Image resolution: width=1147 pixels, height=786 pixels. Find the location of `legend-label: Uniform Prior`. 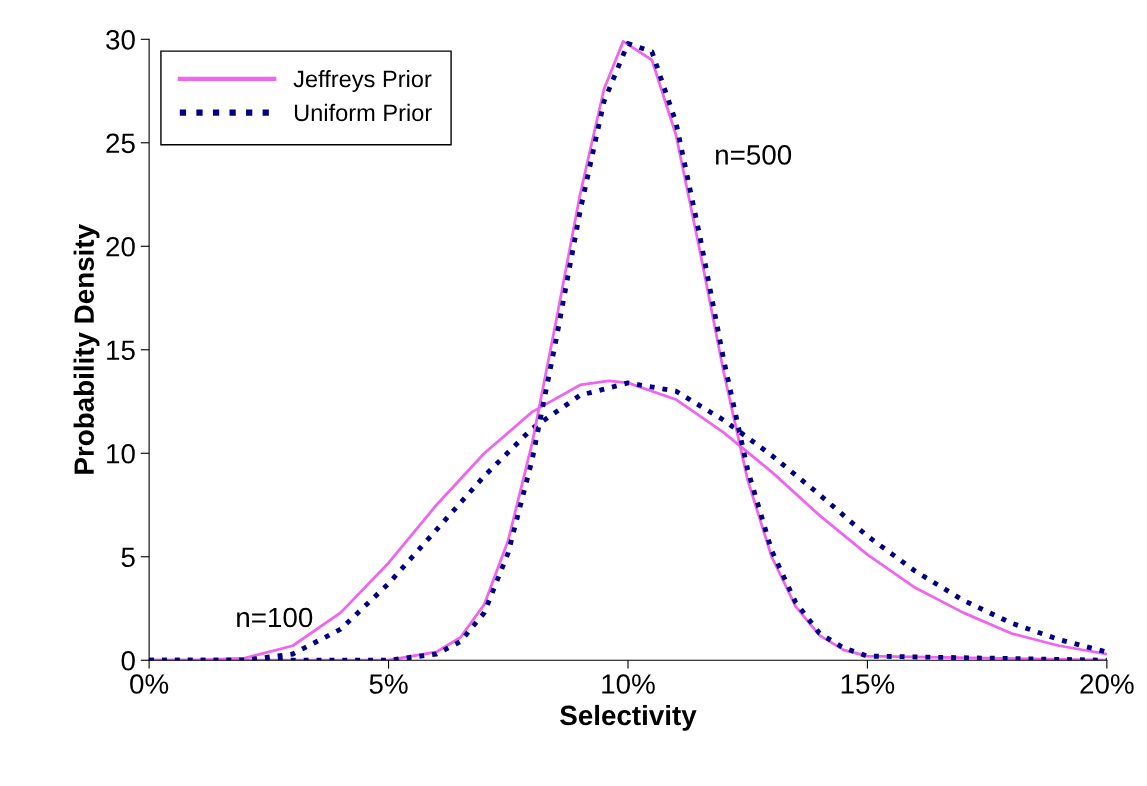

legend-label: Uniform Prior is located at coordinates (363, 112).